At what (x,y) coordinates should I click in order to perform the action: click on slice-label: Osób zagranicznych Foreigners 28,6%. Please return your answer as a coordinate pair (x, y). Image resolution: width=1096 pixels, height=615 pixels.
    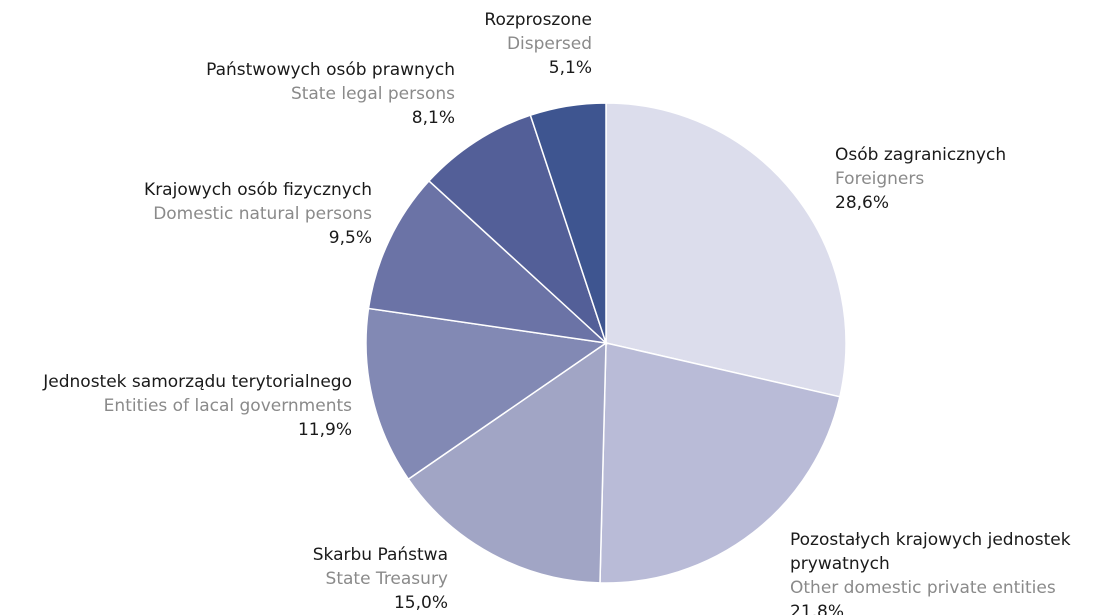
    Looking at the image, I should click on (955, 179).